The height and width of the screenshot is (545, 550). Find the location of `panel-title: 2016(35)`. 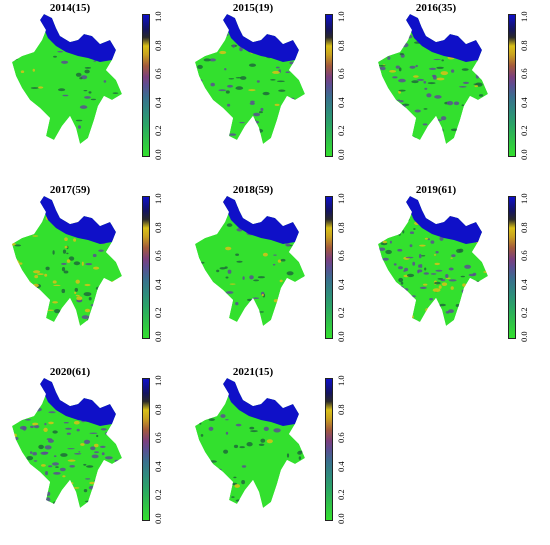

panel-title: 2016(35) is located at coordinates (436, 8).